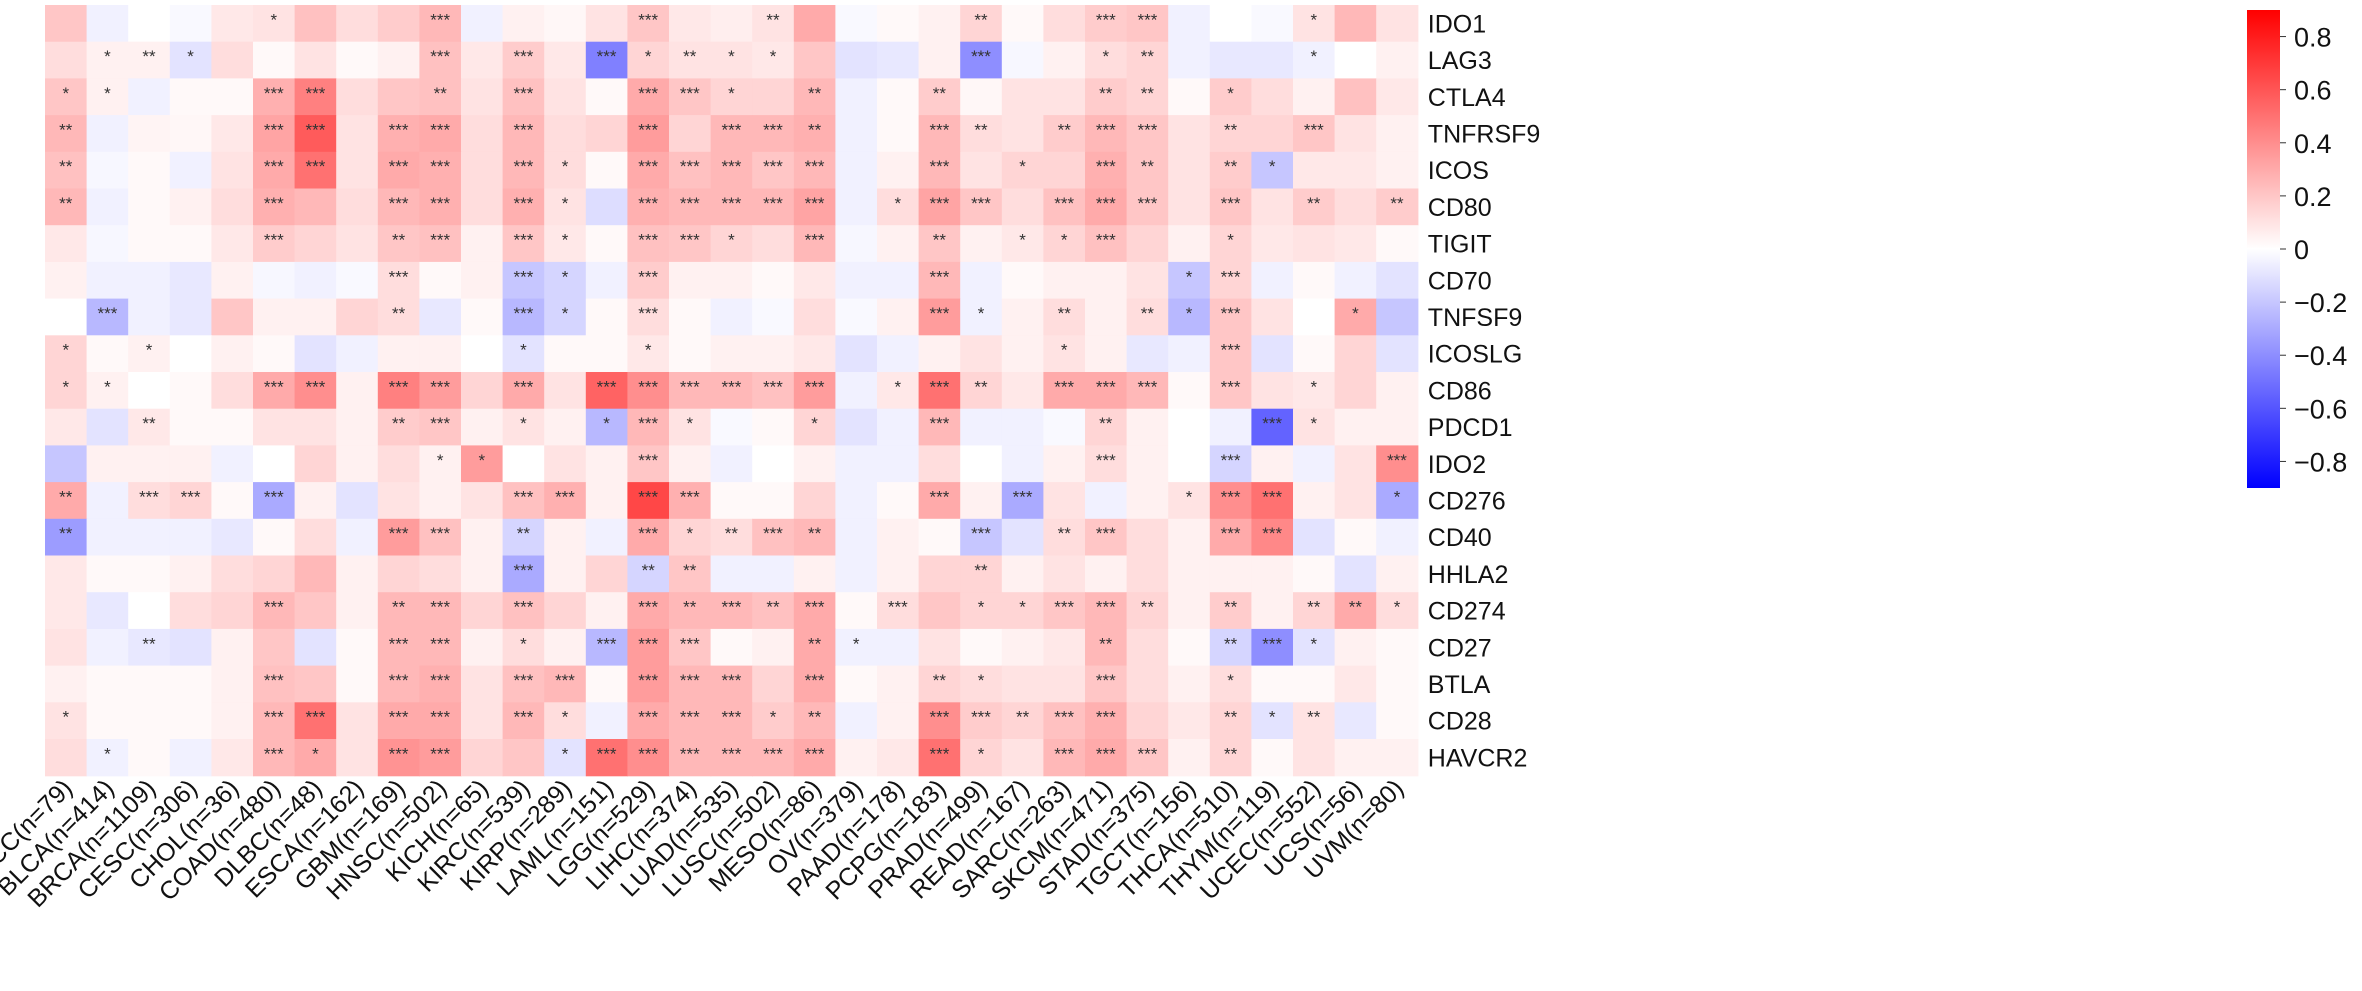 This screenshot has width=2362, height=991. I want to click on row-label: ICOSLG, so click(1475, 355).